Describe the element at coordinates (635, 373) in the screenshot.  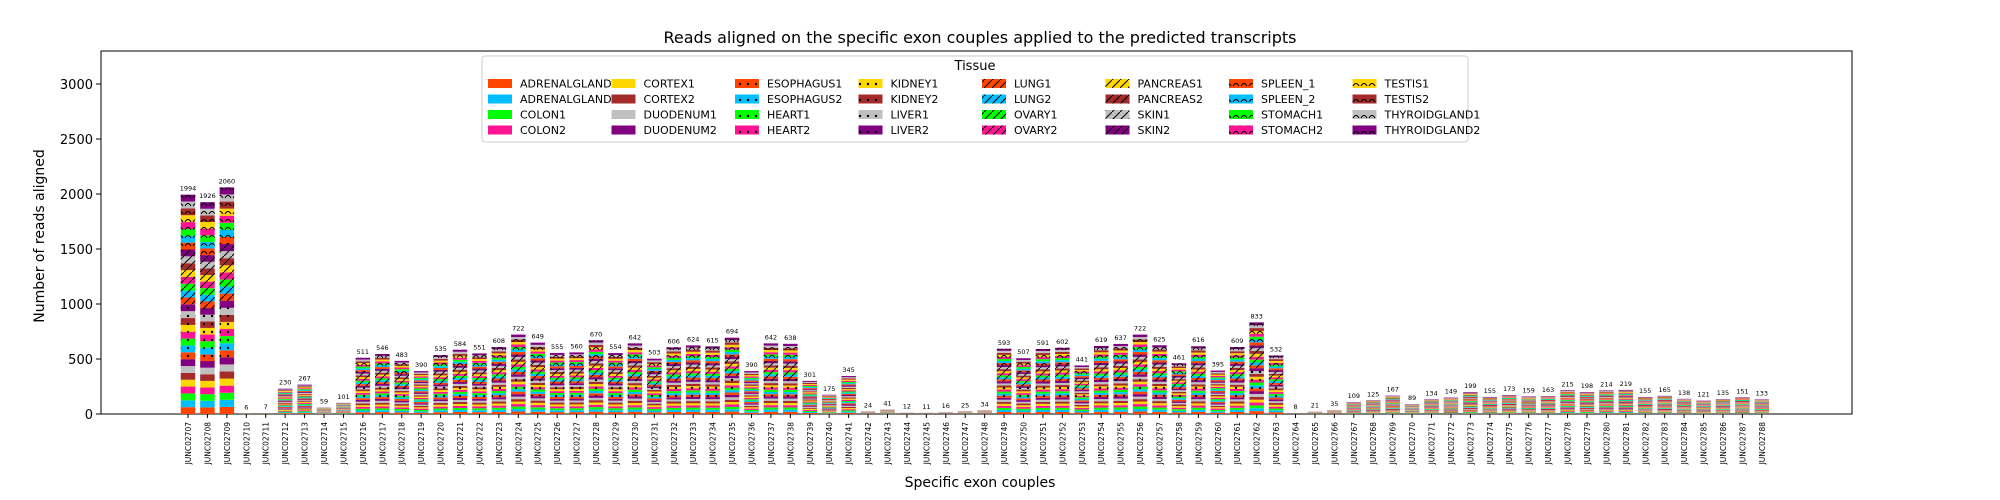
I see `bar-group: 642` at that location.